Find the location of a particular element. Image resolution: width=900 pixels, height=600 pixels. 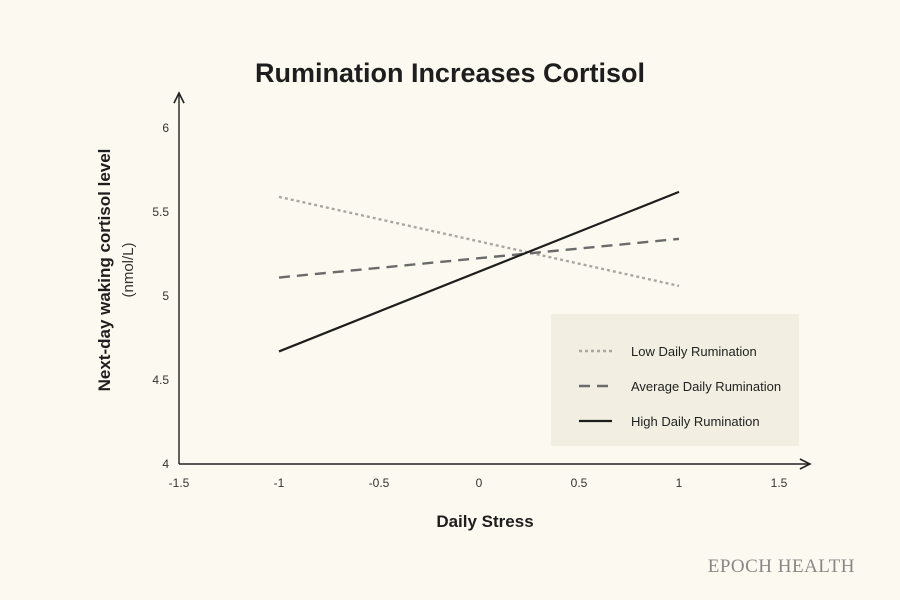

y-tick-label: 4 is located at coordinates (165, 464).